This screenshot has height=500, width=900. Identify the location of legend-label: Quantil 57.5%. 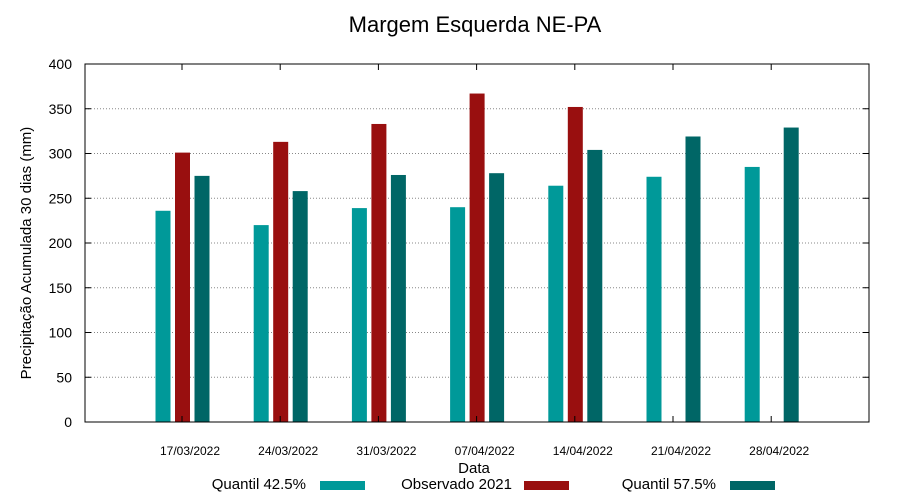
(669, 484).